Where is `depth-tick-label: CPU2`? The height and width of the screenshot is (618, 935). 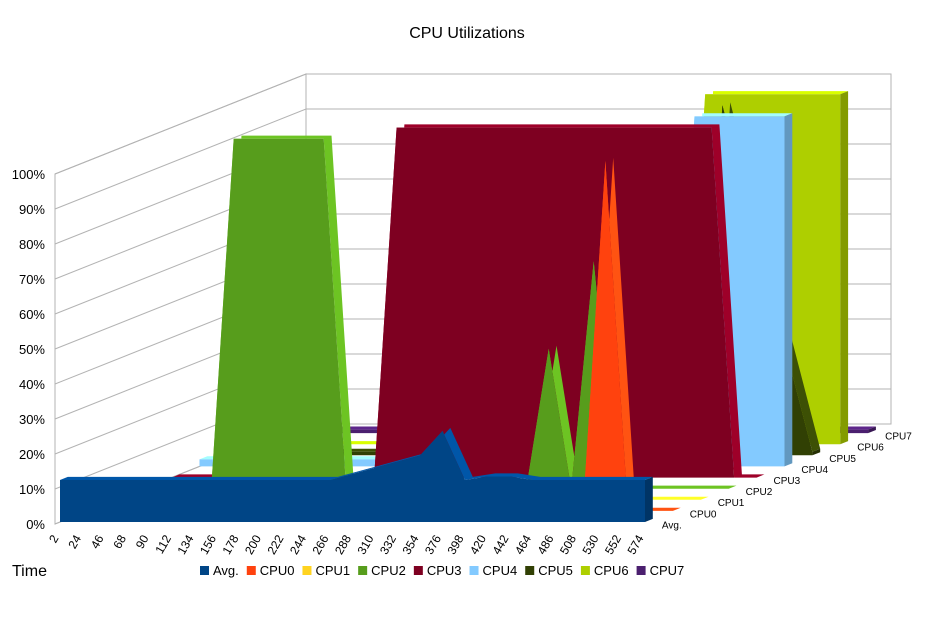
depth-tick-label: CPU2 is located at coordinates (759, 492).